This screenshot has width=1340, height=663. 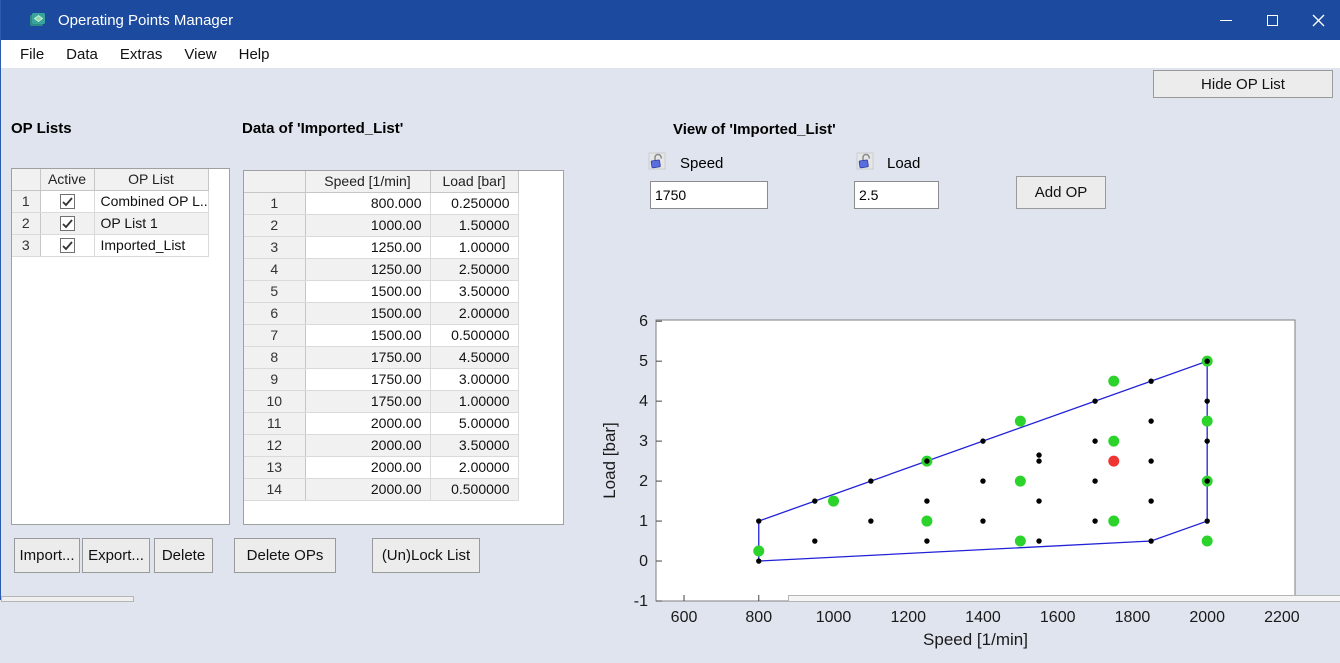 I want to click on data-row: 13 2000.00 2.00000, so click(x=381, y=467).